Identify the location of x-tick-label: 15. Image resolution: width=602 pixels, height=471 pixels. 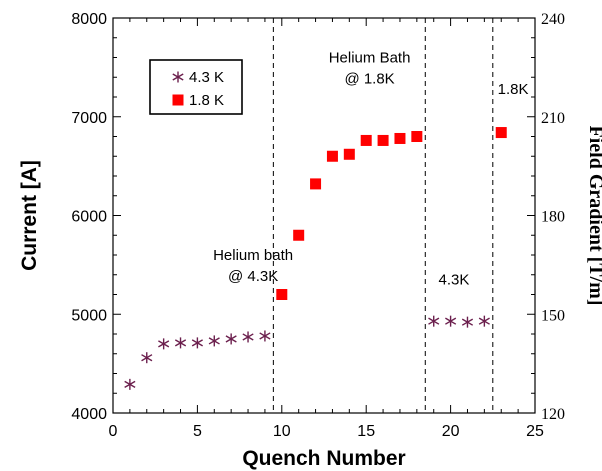
(366, 431).